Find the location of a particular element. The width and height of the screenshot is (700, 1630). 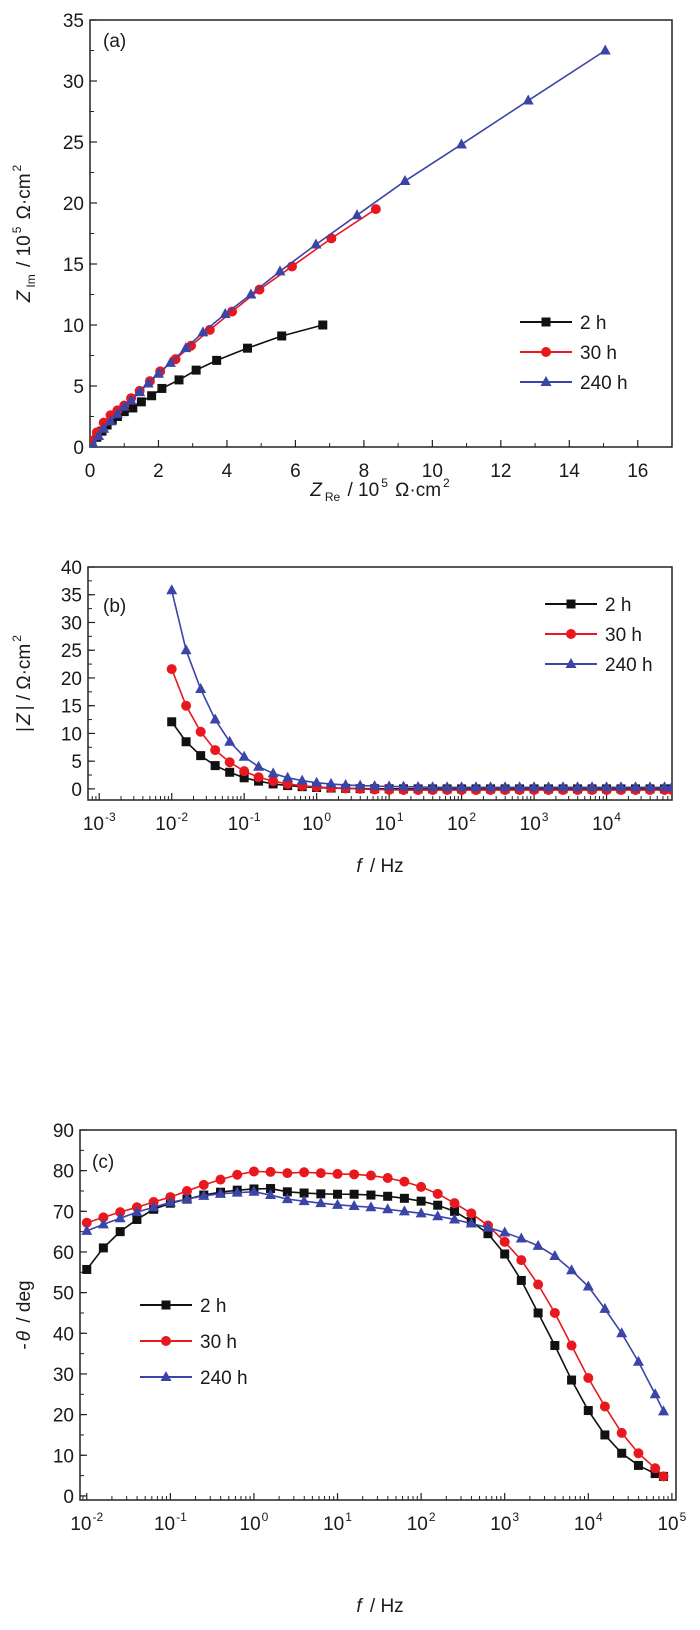

legend-item: 240 h is located at coordinates (194, 1378).